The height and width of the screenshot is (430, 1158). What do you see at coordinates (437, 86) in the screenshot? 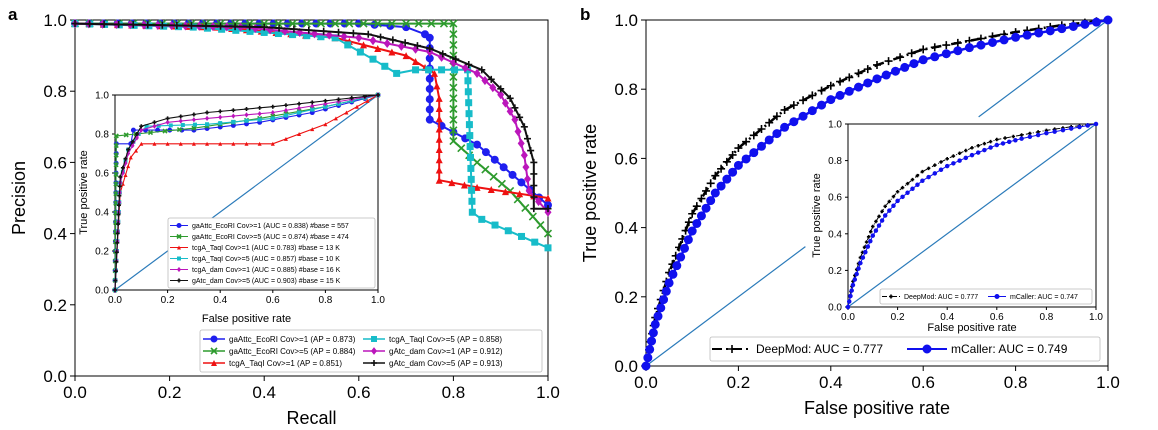
I see `pr-series-2-point` at bounding box center [437, 86].